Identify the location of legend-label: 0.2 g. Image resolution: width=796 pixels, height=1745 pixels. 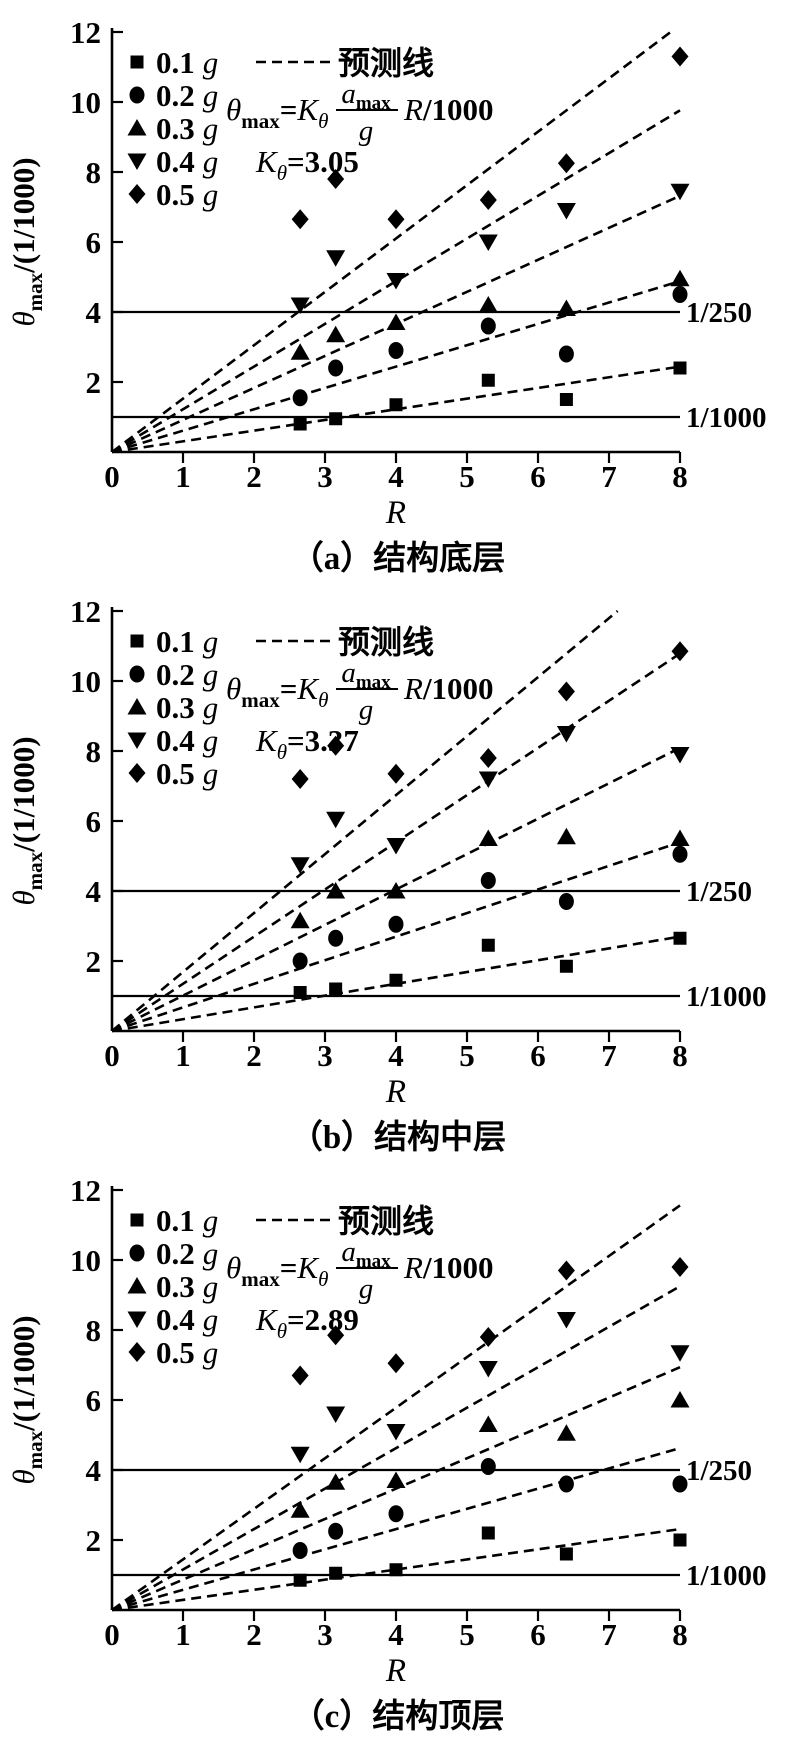
(187, 1253).